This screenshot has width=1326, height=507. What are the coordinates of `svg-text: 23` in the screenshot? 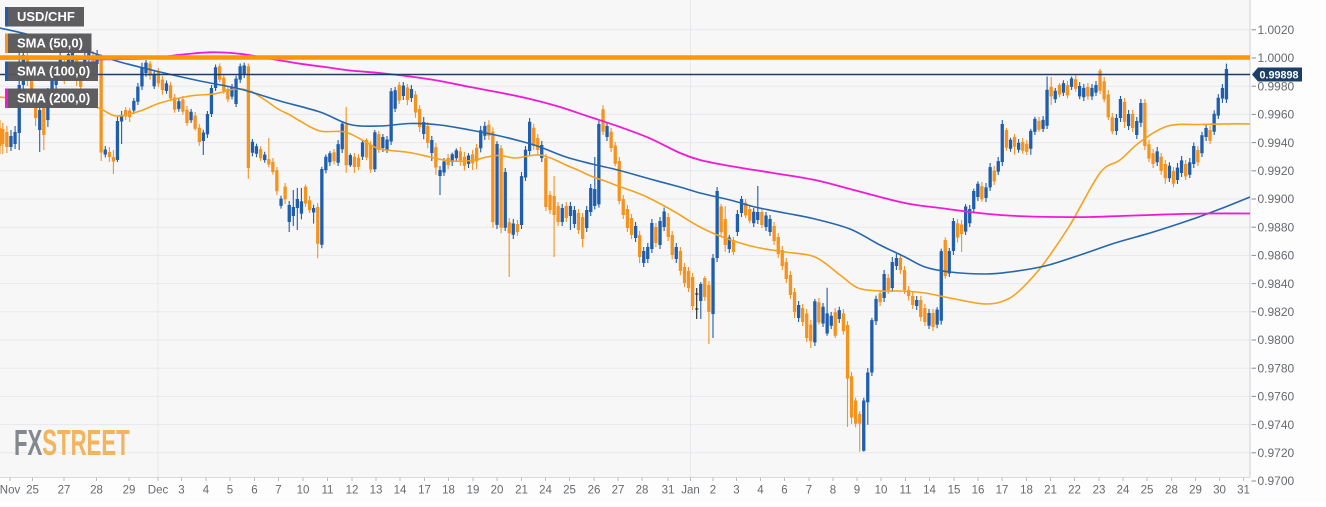 It's located at (1099, 491).